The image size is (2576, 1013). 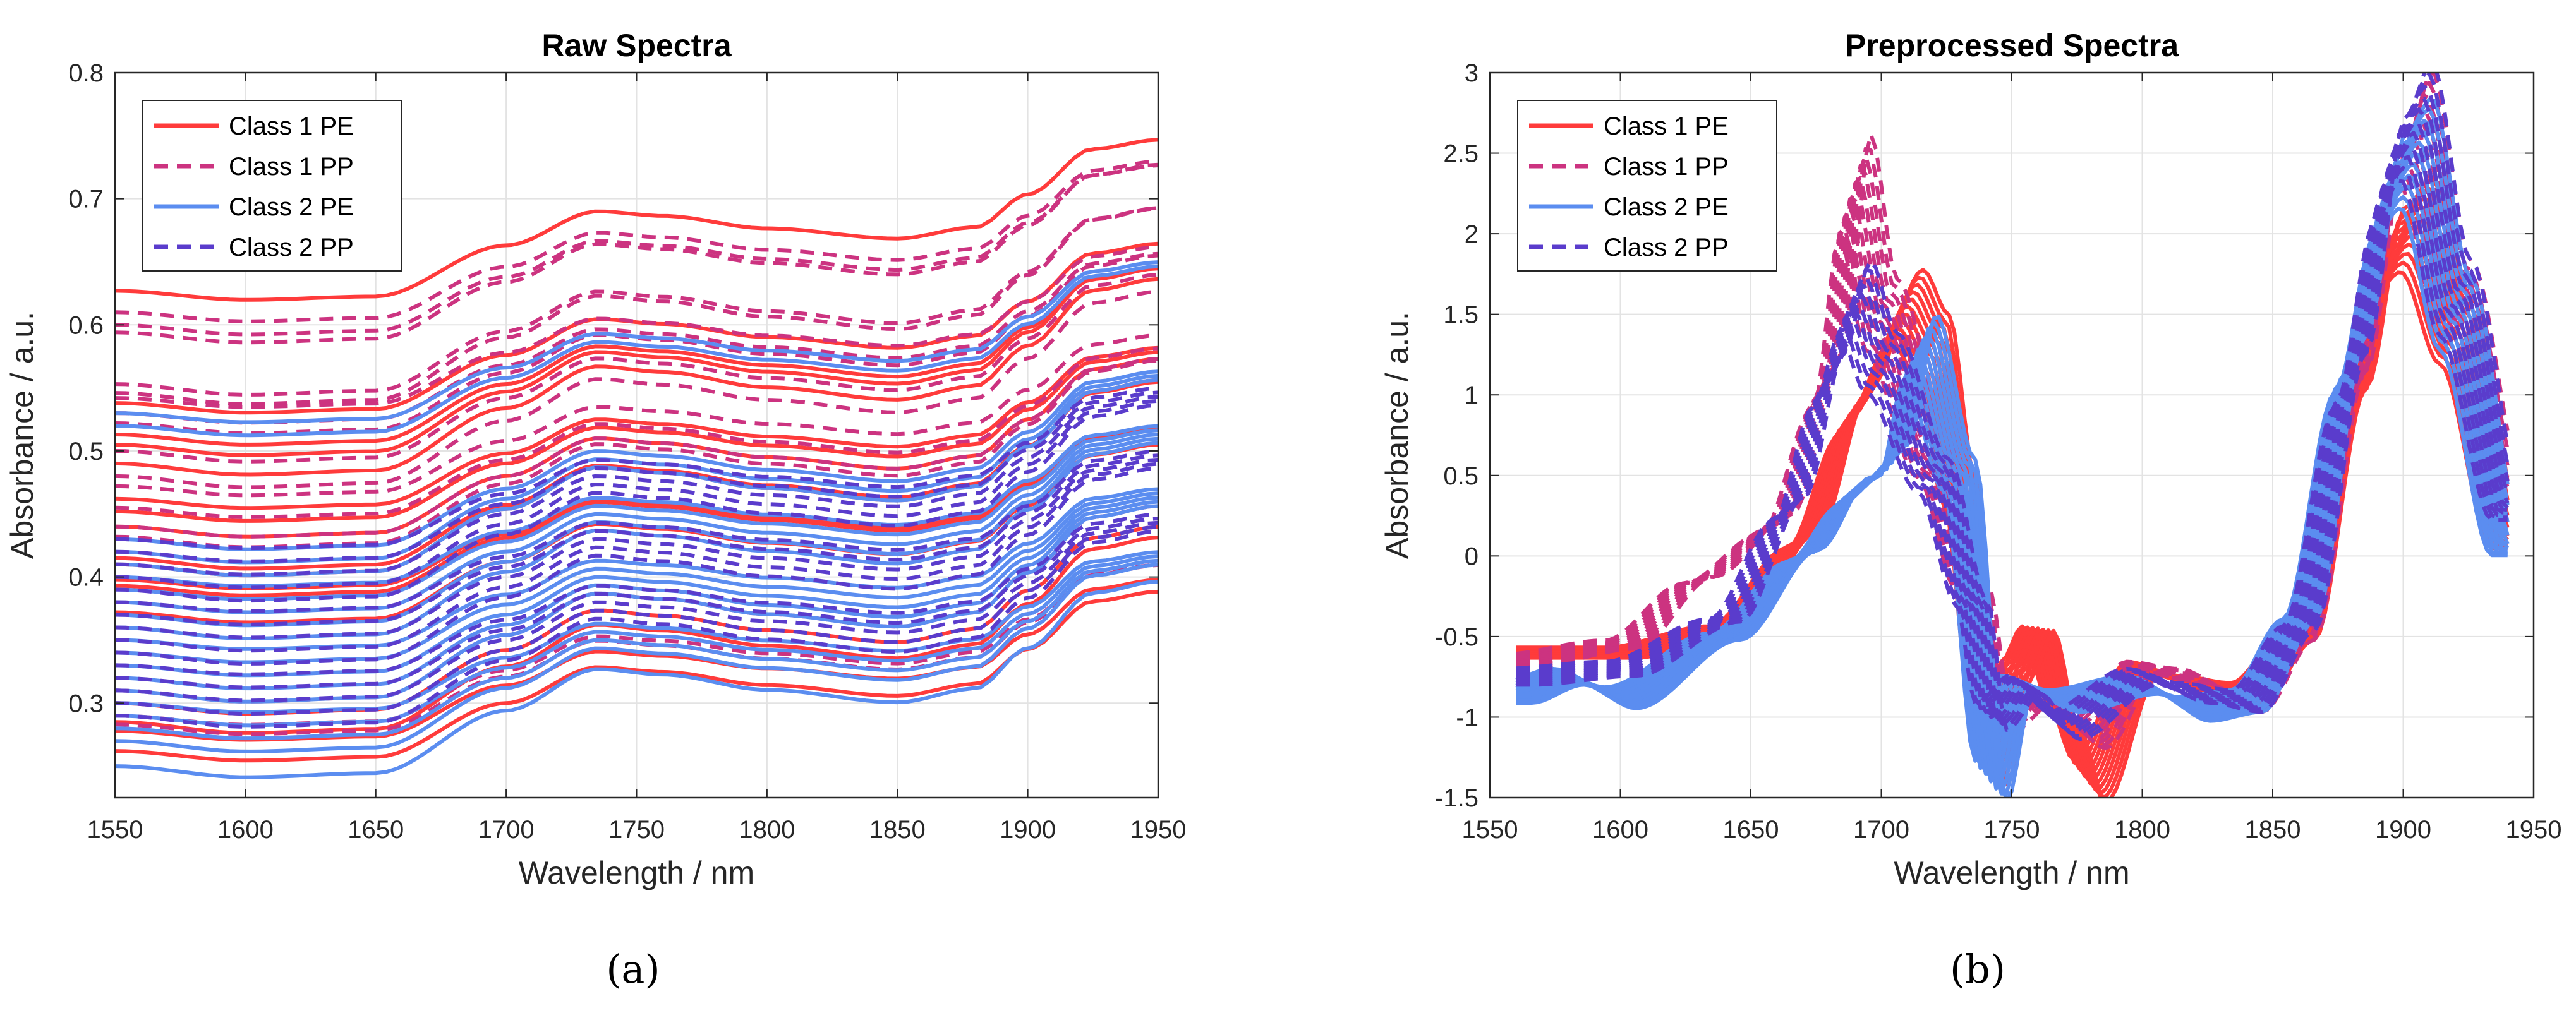 I want to click on y-tick-label: 0, so click(x=1471, y=556).